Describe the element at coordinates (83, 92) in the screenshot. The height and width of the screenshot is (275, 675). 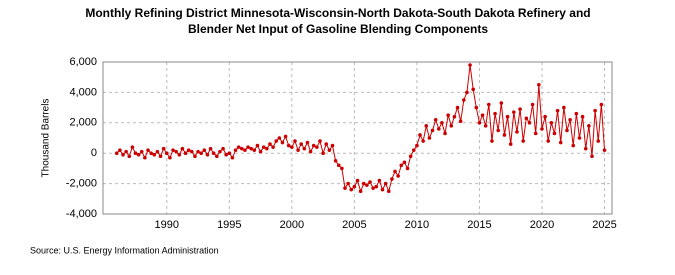
I see `y-tick-label: 4,000` at that location.